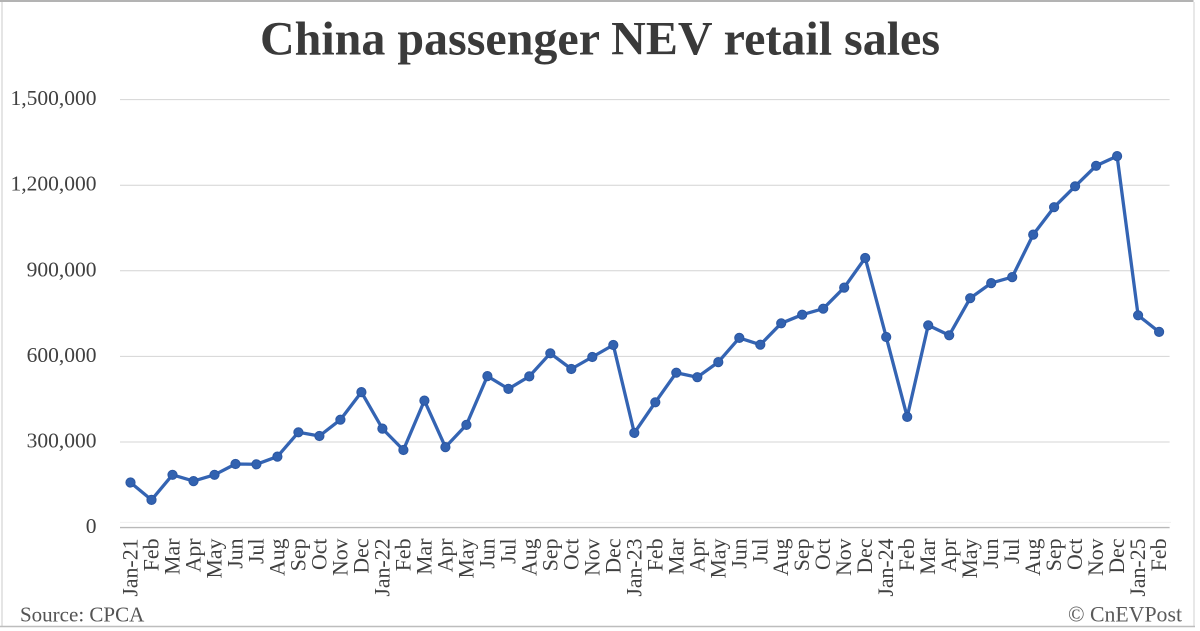 The height and width of the screenshot is (631, 1200). Describe the element at coordinates (62, 269) in the screenshot. I see `svg-text: 900,000` at that location.